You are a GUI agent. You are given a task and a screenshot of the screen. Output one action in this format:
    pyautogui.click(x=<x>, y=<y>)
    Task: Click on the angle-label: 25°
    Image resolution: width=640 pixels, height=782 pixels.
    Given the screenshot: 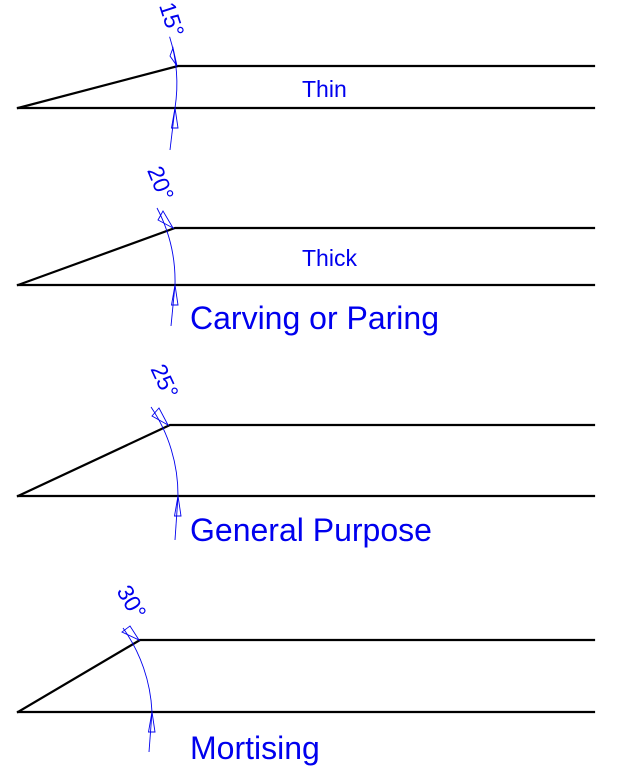 What is the action you would take?
    pyautogui.click(x=165, y=381)
    